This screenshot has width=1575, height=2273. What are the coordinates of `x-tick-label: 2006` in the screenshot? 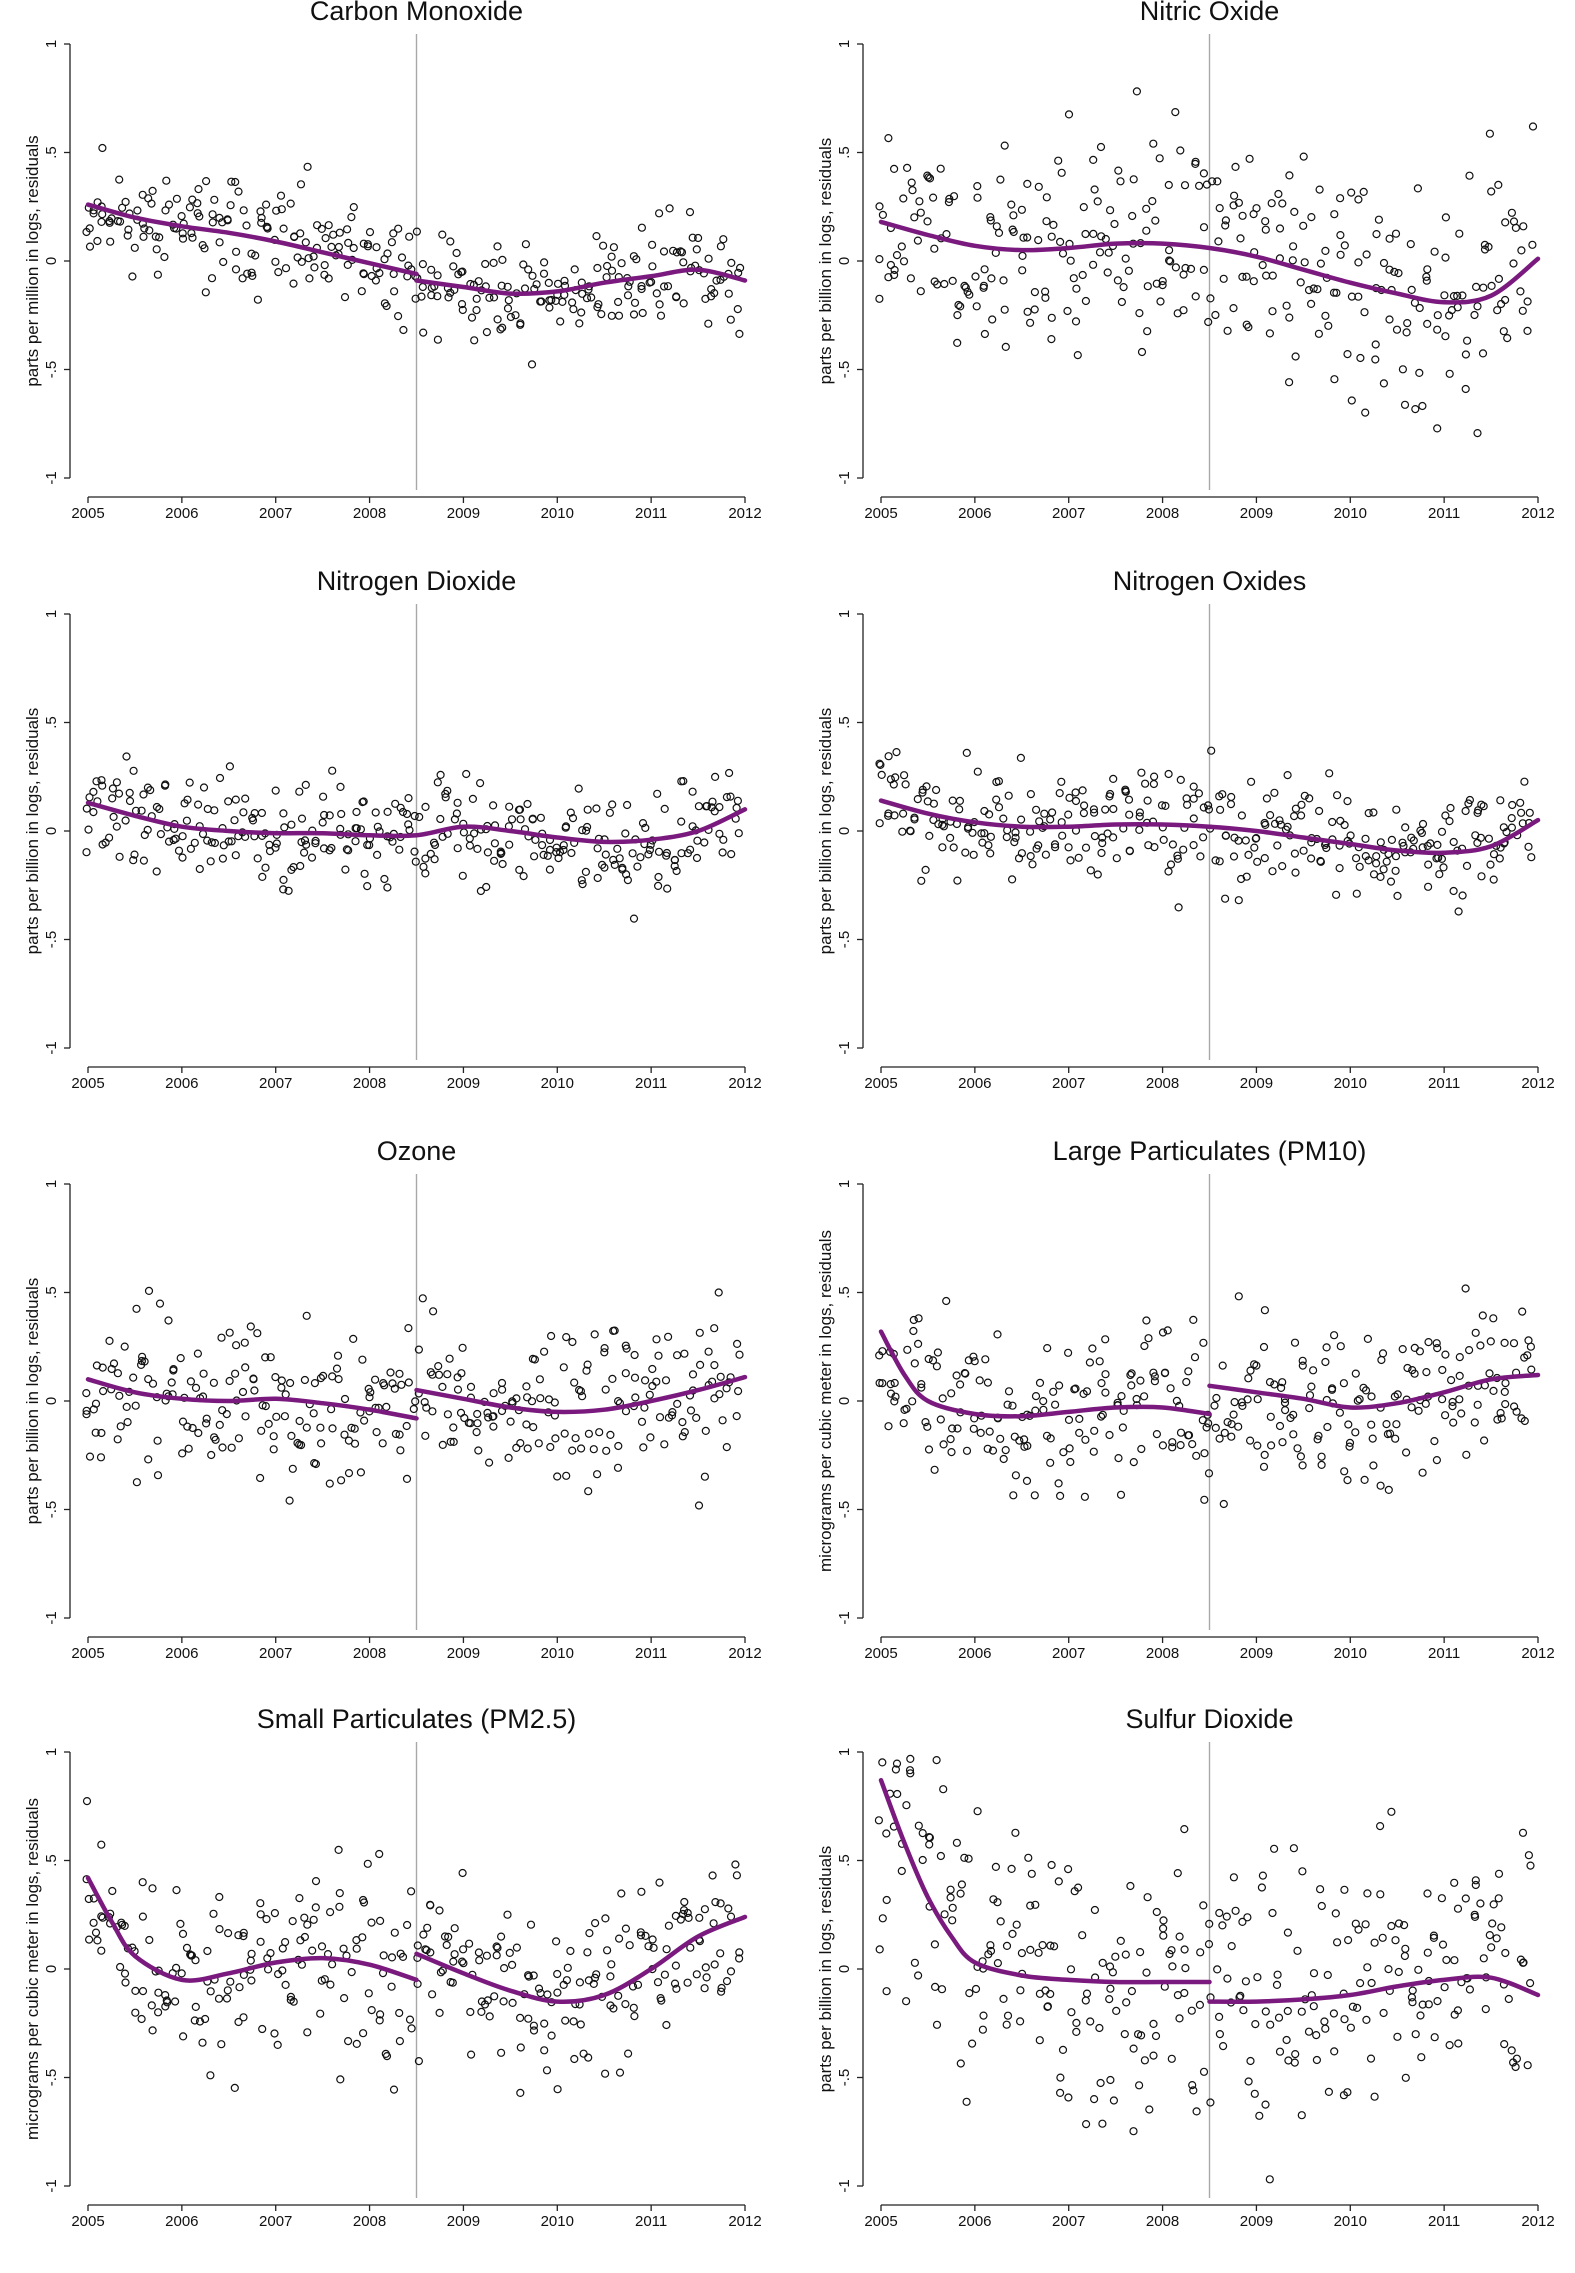 It's located at (974, 1083).